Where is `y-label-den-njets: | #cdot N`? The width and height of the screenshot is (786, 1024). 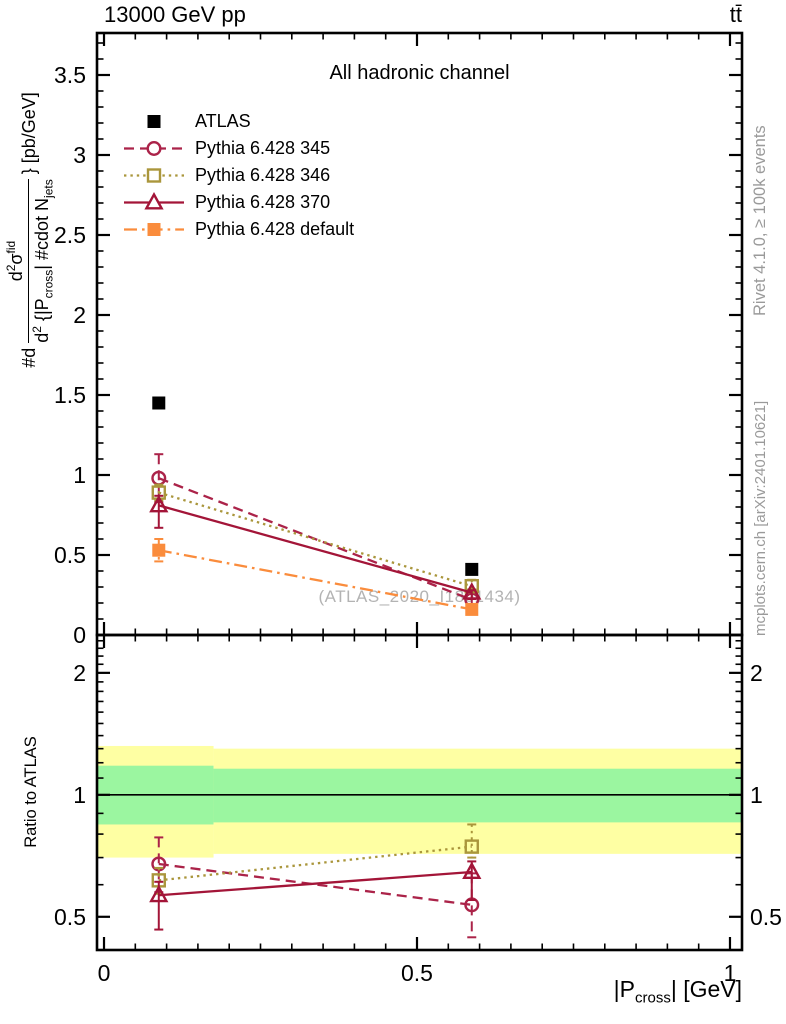
y-label-den-njets: | #cdot N is located at coordinates (42, 233).